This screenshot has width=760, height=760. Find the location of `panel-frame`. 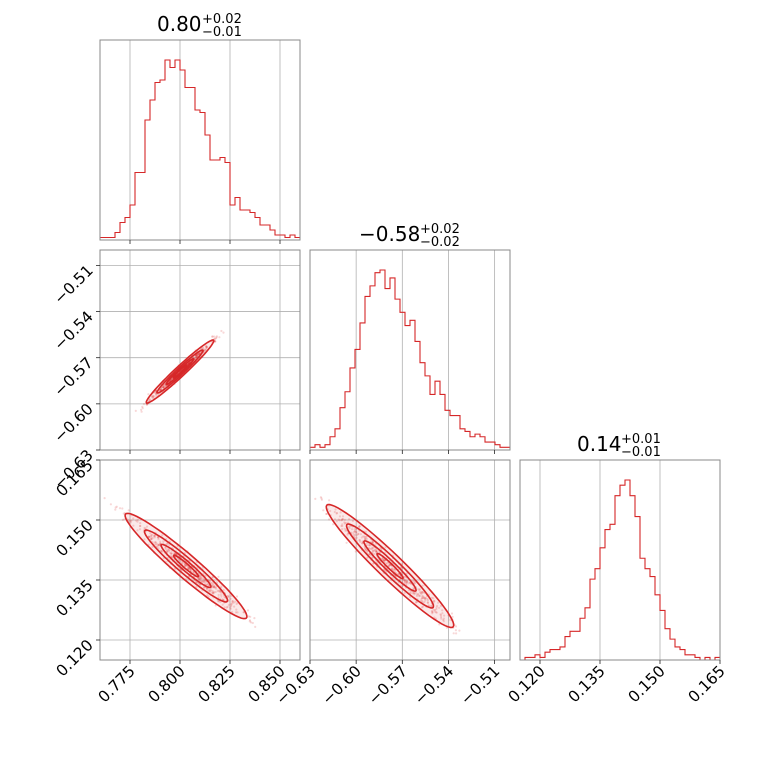

panel-frame is located at coordinates (410, 560).